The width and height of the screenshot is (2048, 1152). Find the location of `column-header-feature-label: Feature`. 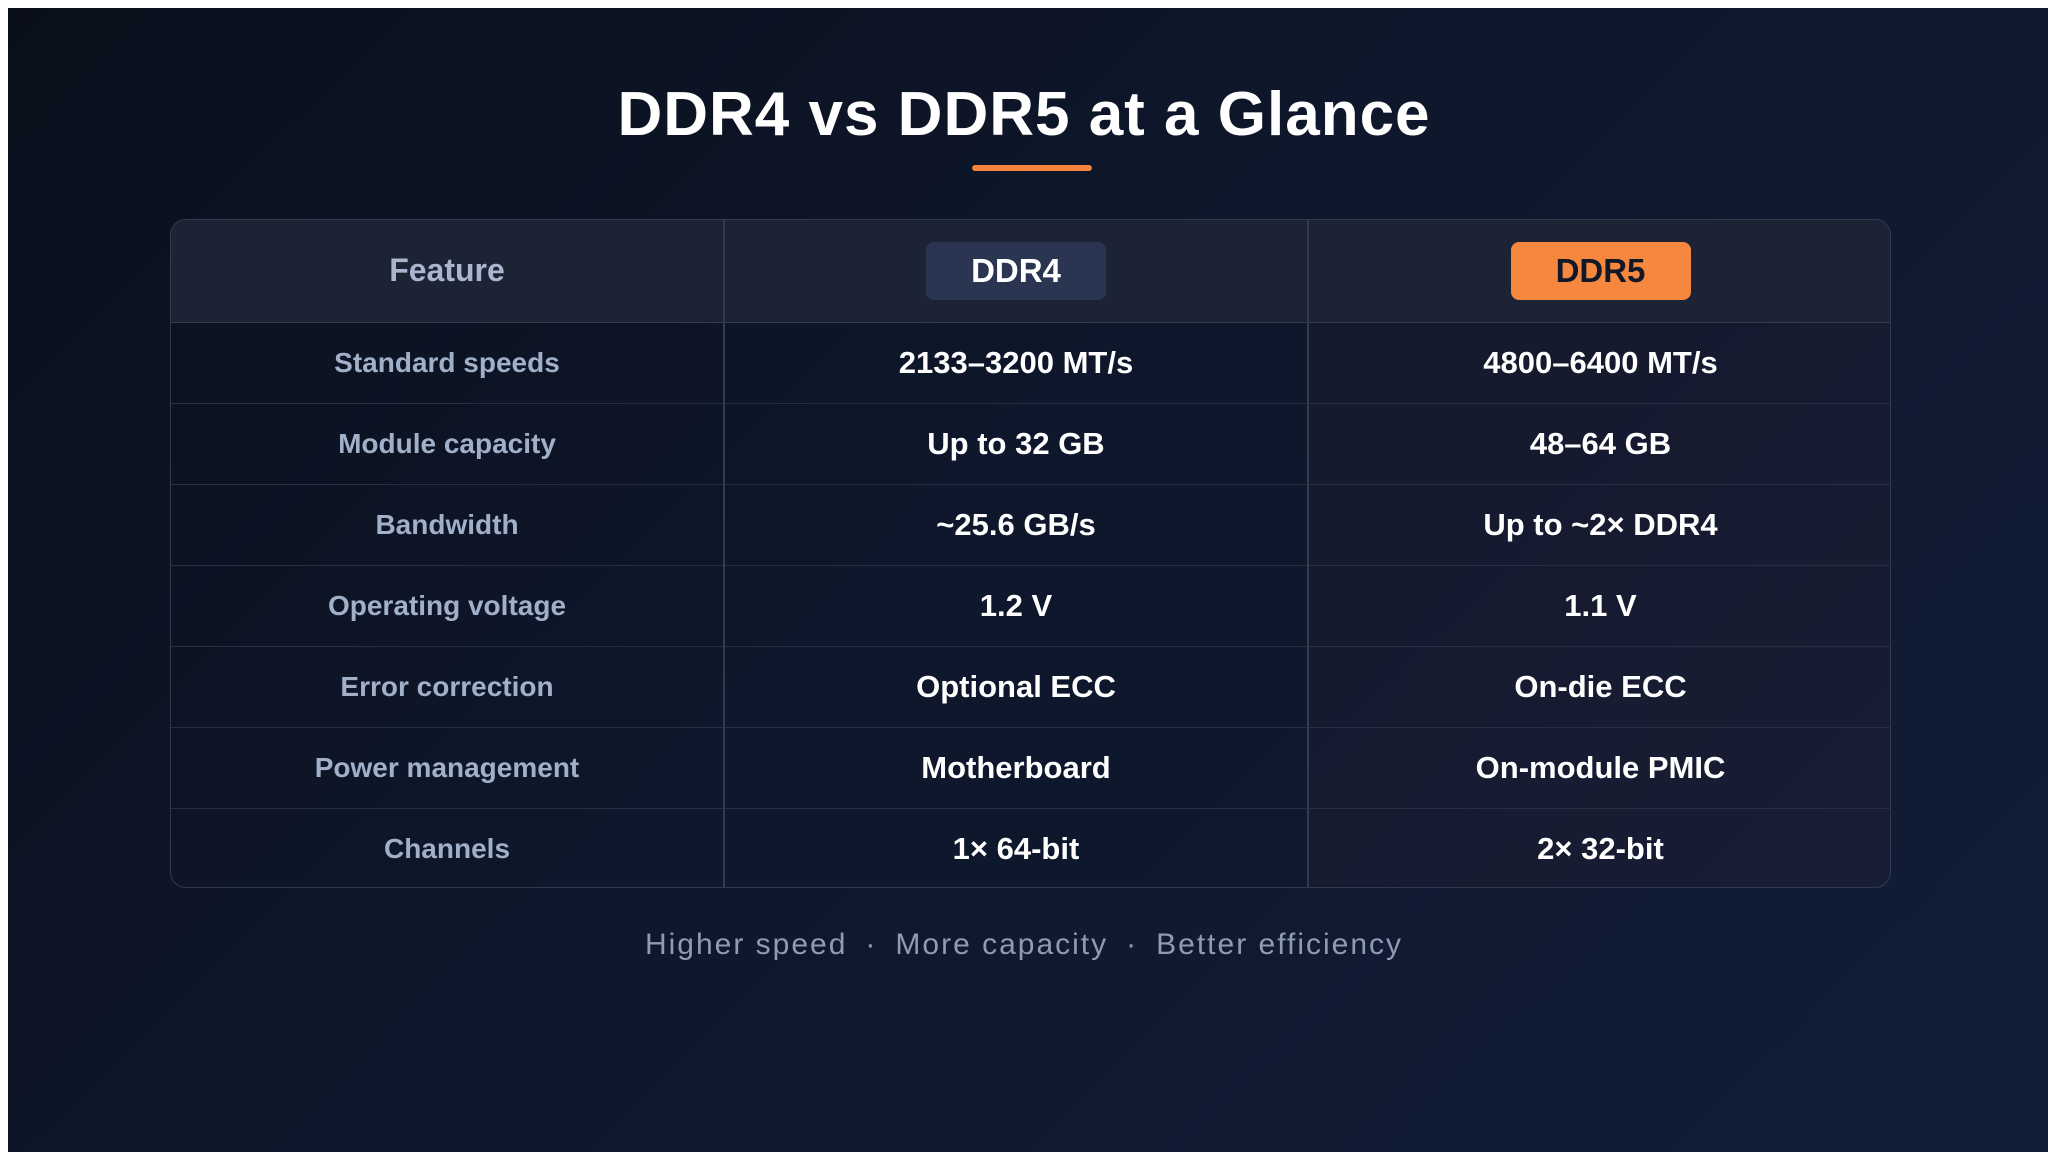

column-header-feature-label: Feature is located at coordinates (447, 270).